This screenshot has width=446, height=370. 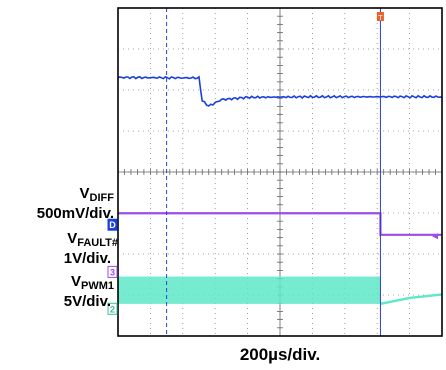 What do you see at coordinates (101, 198) in the screenshot?
I see `vdiff-label-sub: DIFF` at bounding box center [101, 198].